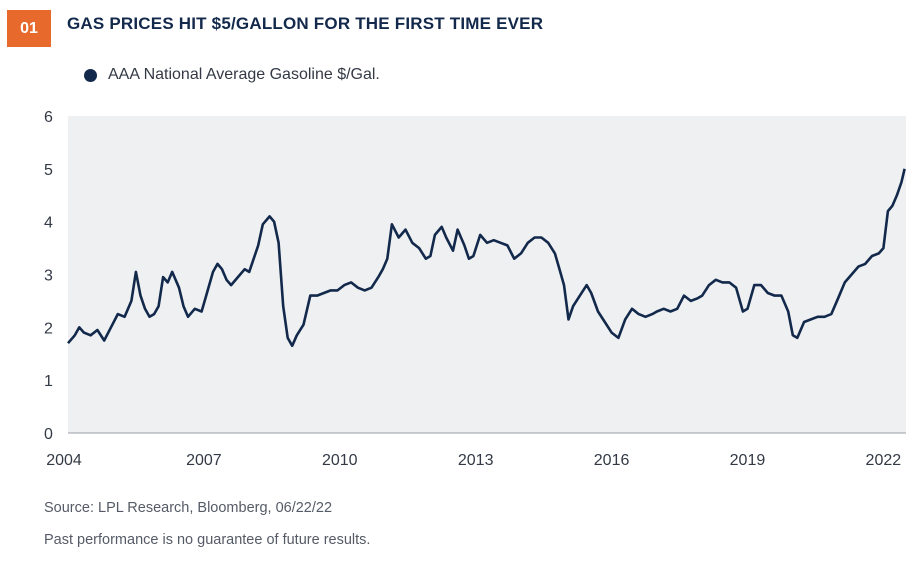 This screenshot has height=564, width=916. What do you see at coordinates (340, 460) in the screenshot?
I see `x-tick-label: 2010` at bounding box center [340, 460].